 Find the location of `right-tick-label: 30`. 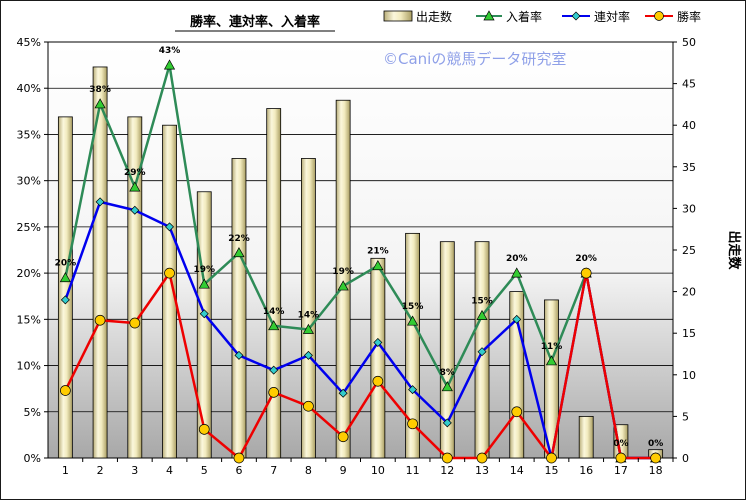

right-tick-label: 30 is located at coordinates (689, 208).